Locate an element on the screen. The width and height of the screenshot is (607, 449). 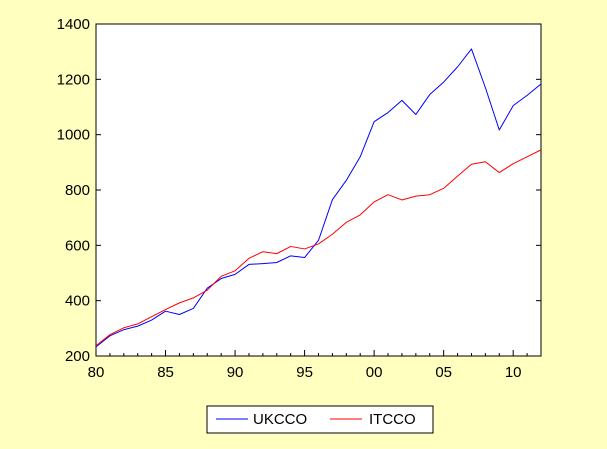
y-tick-label: 1000 is located at coordinates (73, 135).